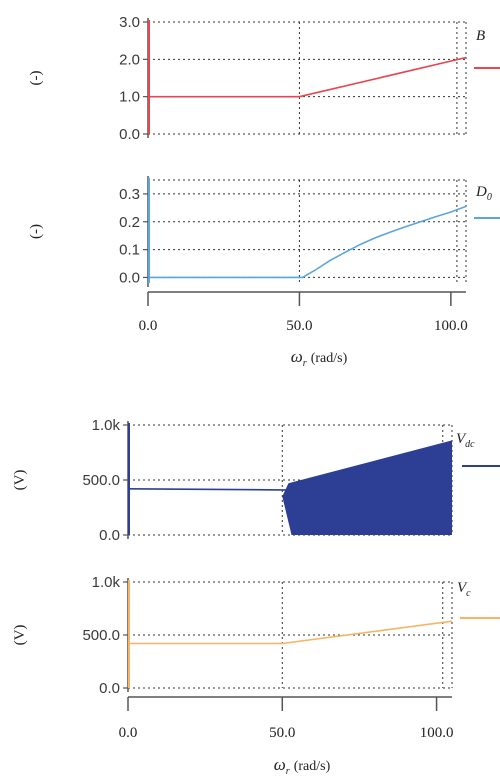 The image size is (500, 776). I want to click on legend-label: Vc, so click(464, 589).